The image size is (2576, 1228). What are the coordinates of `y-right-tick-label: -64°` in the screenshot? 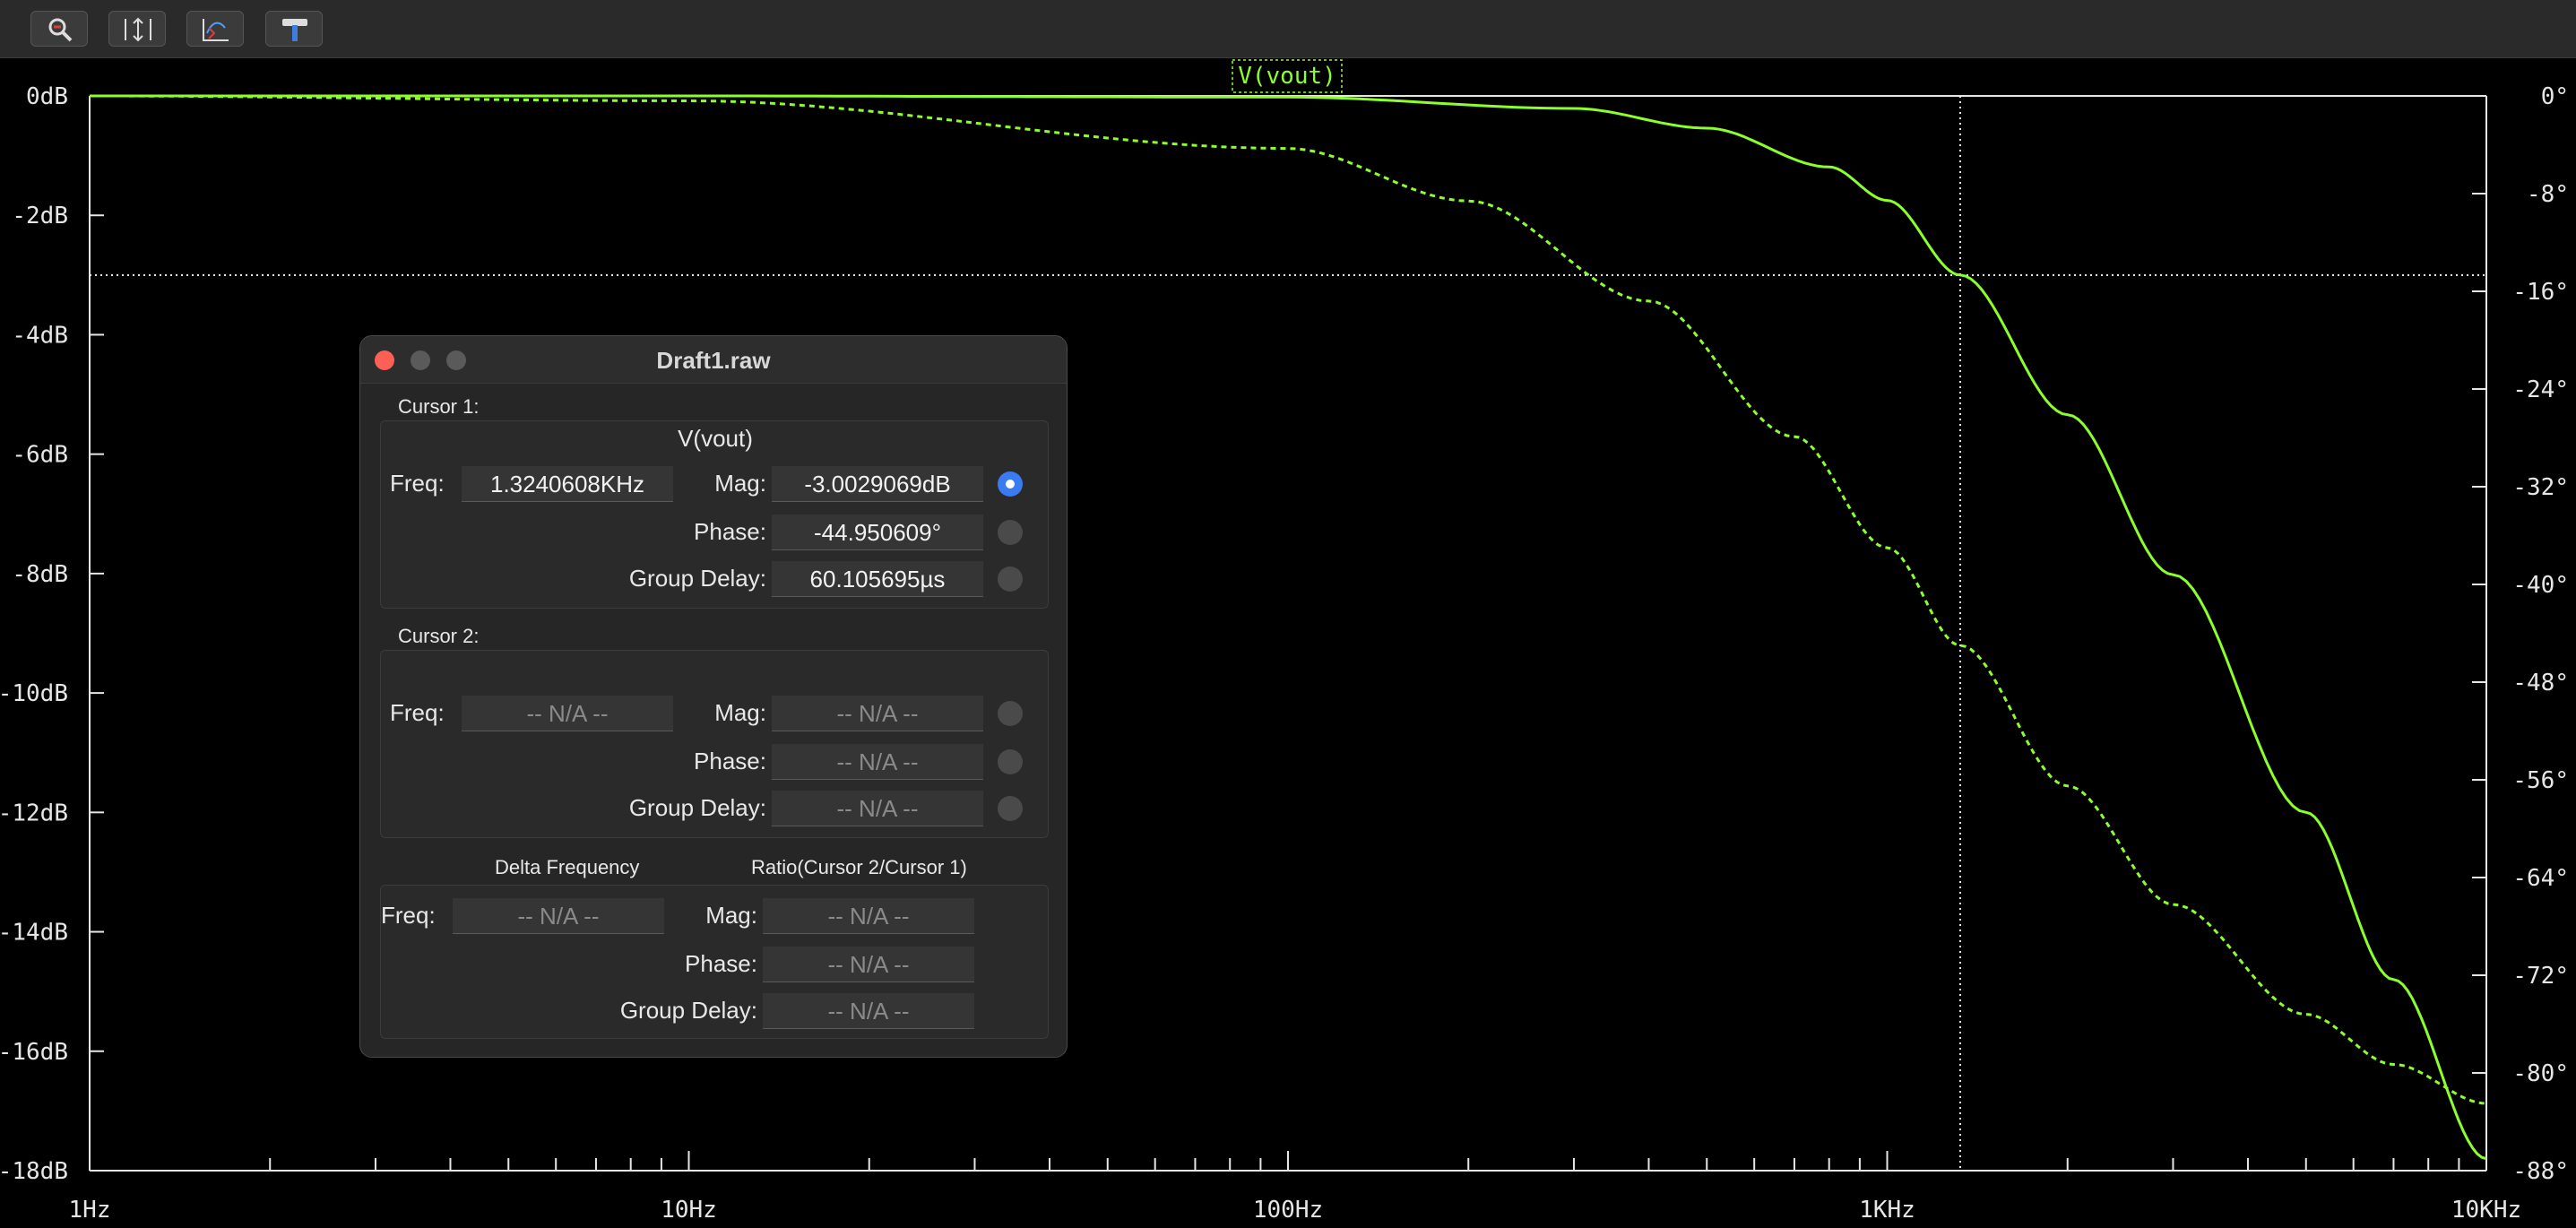 It's located at (2540, 878).